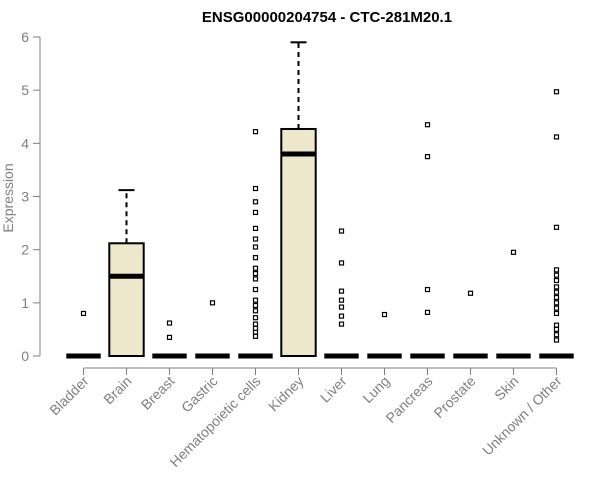  I want to click on x-tick-label: Gastric, so click(199, 394).